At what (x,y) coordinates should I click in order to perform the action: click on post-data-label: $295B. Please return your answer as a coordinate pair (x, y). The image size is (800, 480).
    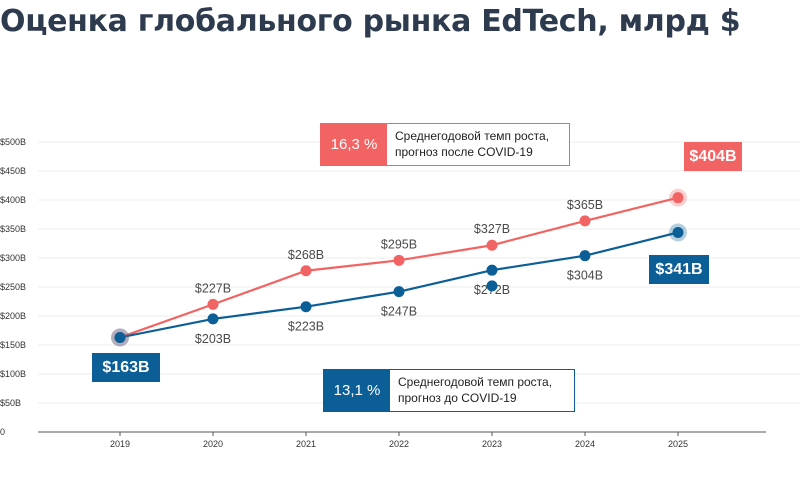
    Looking at the image, I should click on (399, 244).